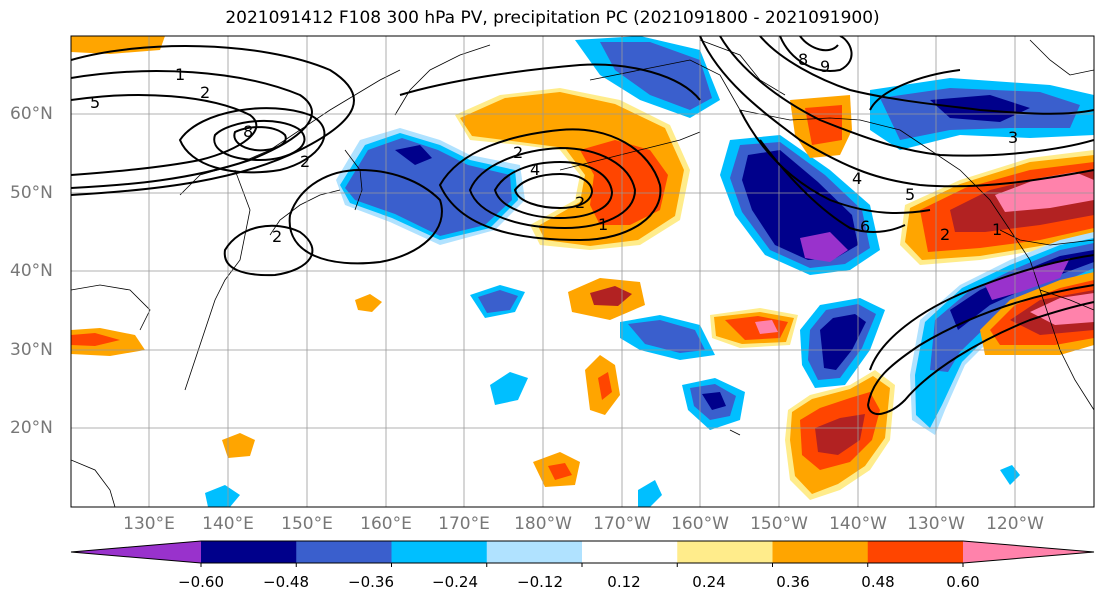 This screenshot has height=601, width=1105. I want to click on contour-label: 9, so click(825, 66).